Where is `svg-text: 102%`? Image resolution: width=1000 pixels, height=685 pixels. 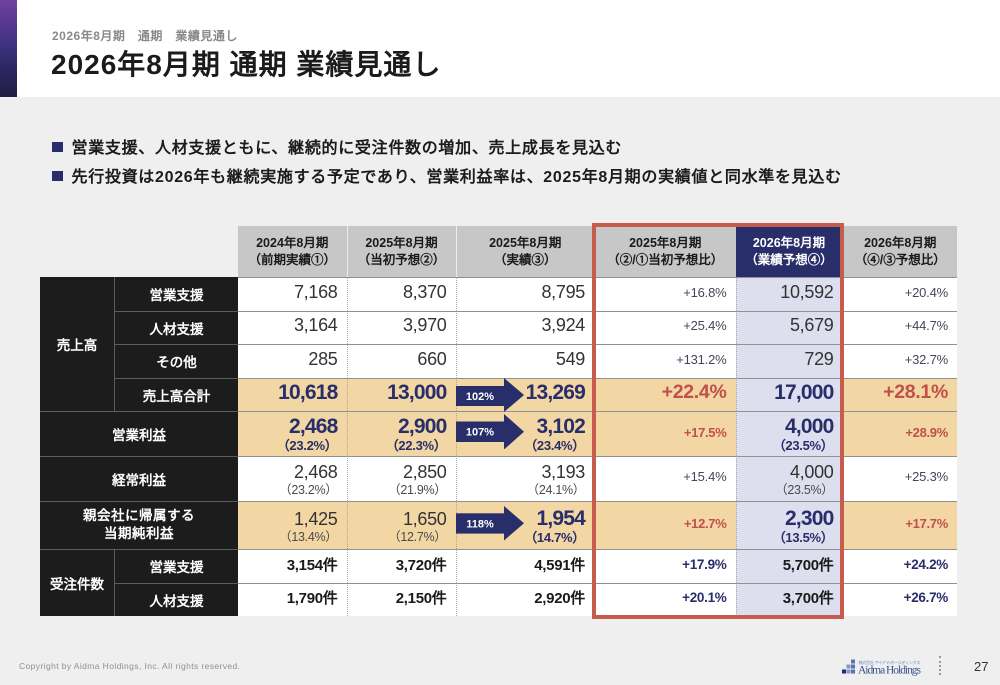 svg-text: 102% is located at coordinates (480, 397).